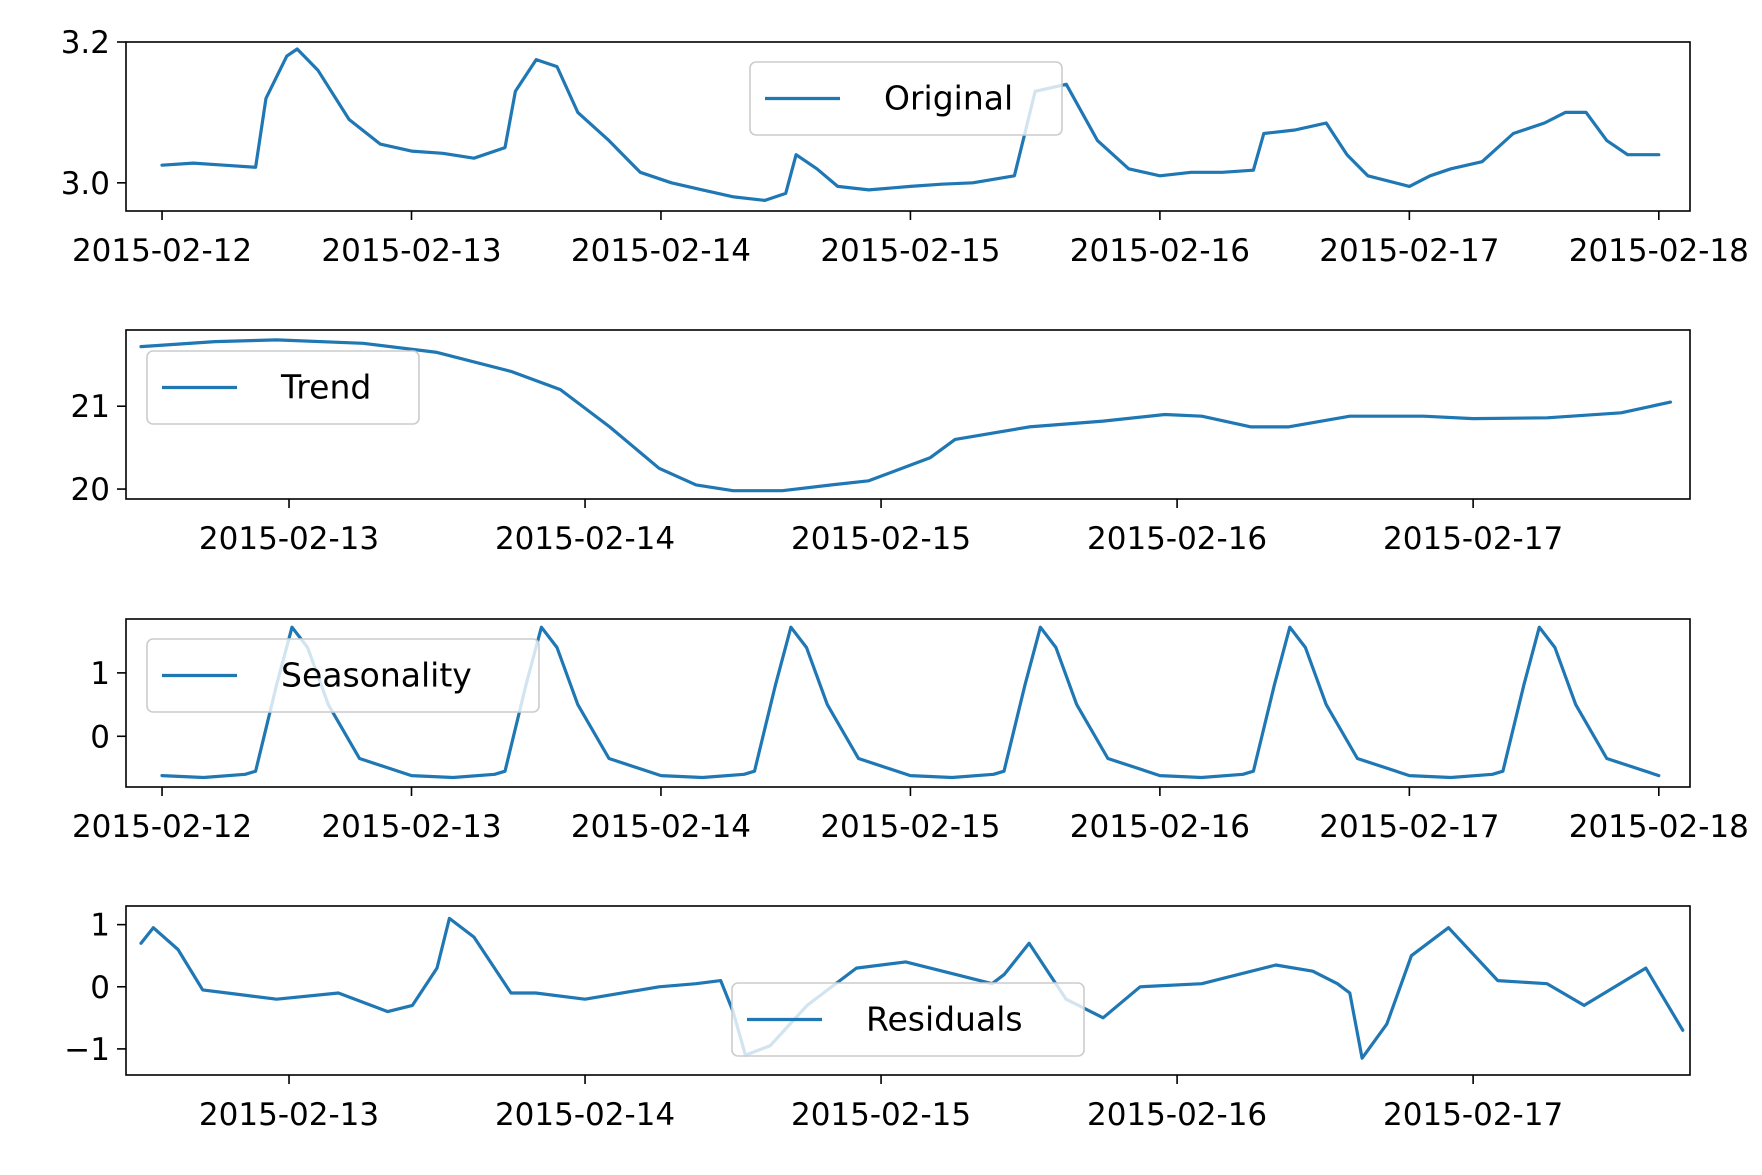 This screenshot has width=1762, height=1175. I want to click on y-tick-label: 21, so click(90, 407).